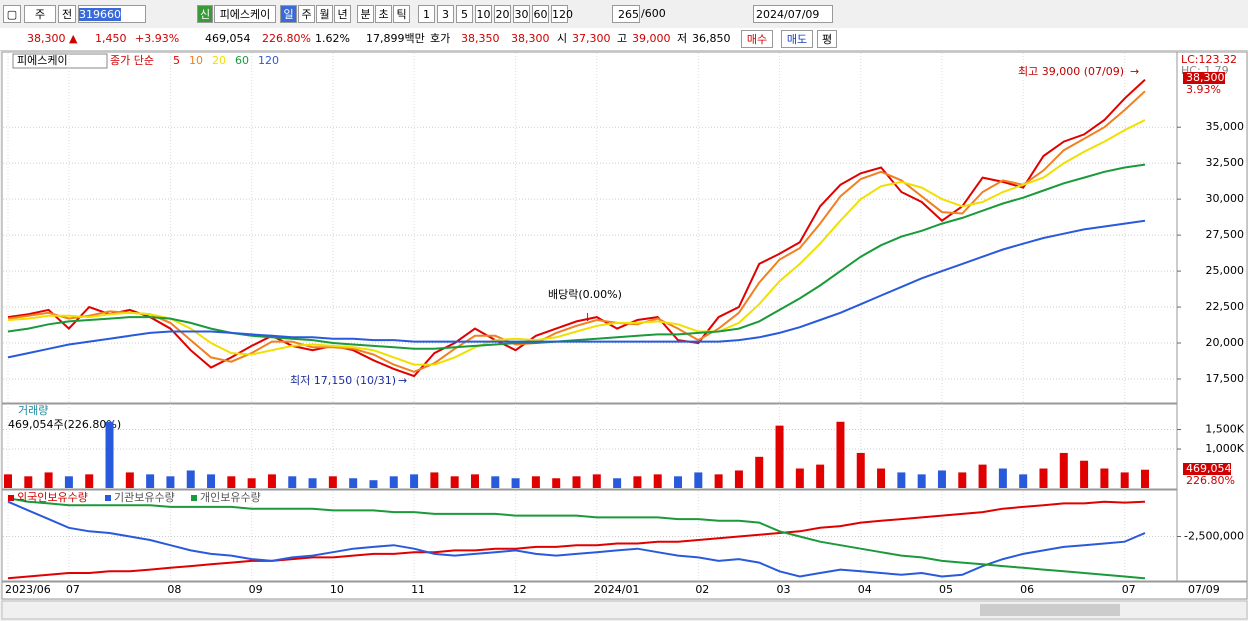  I want to click on legend-entry: 60, so click(242, 60).